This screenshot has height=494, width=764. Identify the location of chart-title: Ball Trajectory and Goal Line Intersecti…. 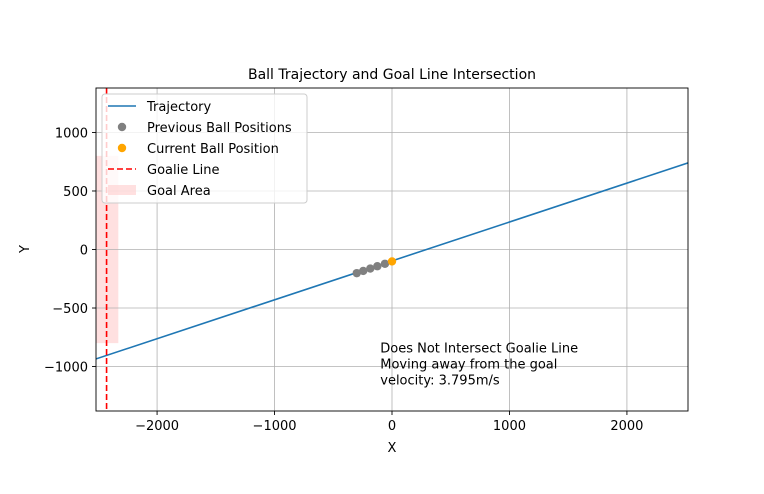
(392, 75).